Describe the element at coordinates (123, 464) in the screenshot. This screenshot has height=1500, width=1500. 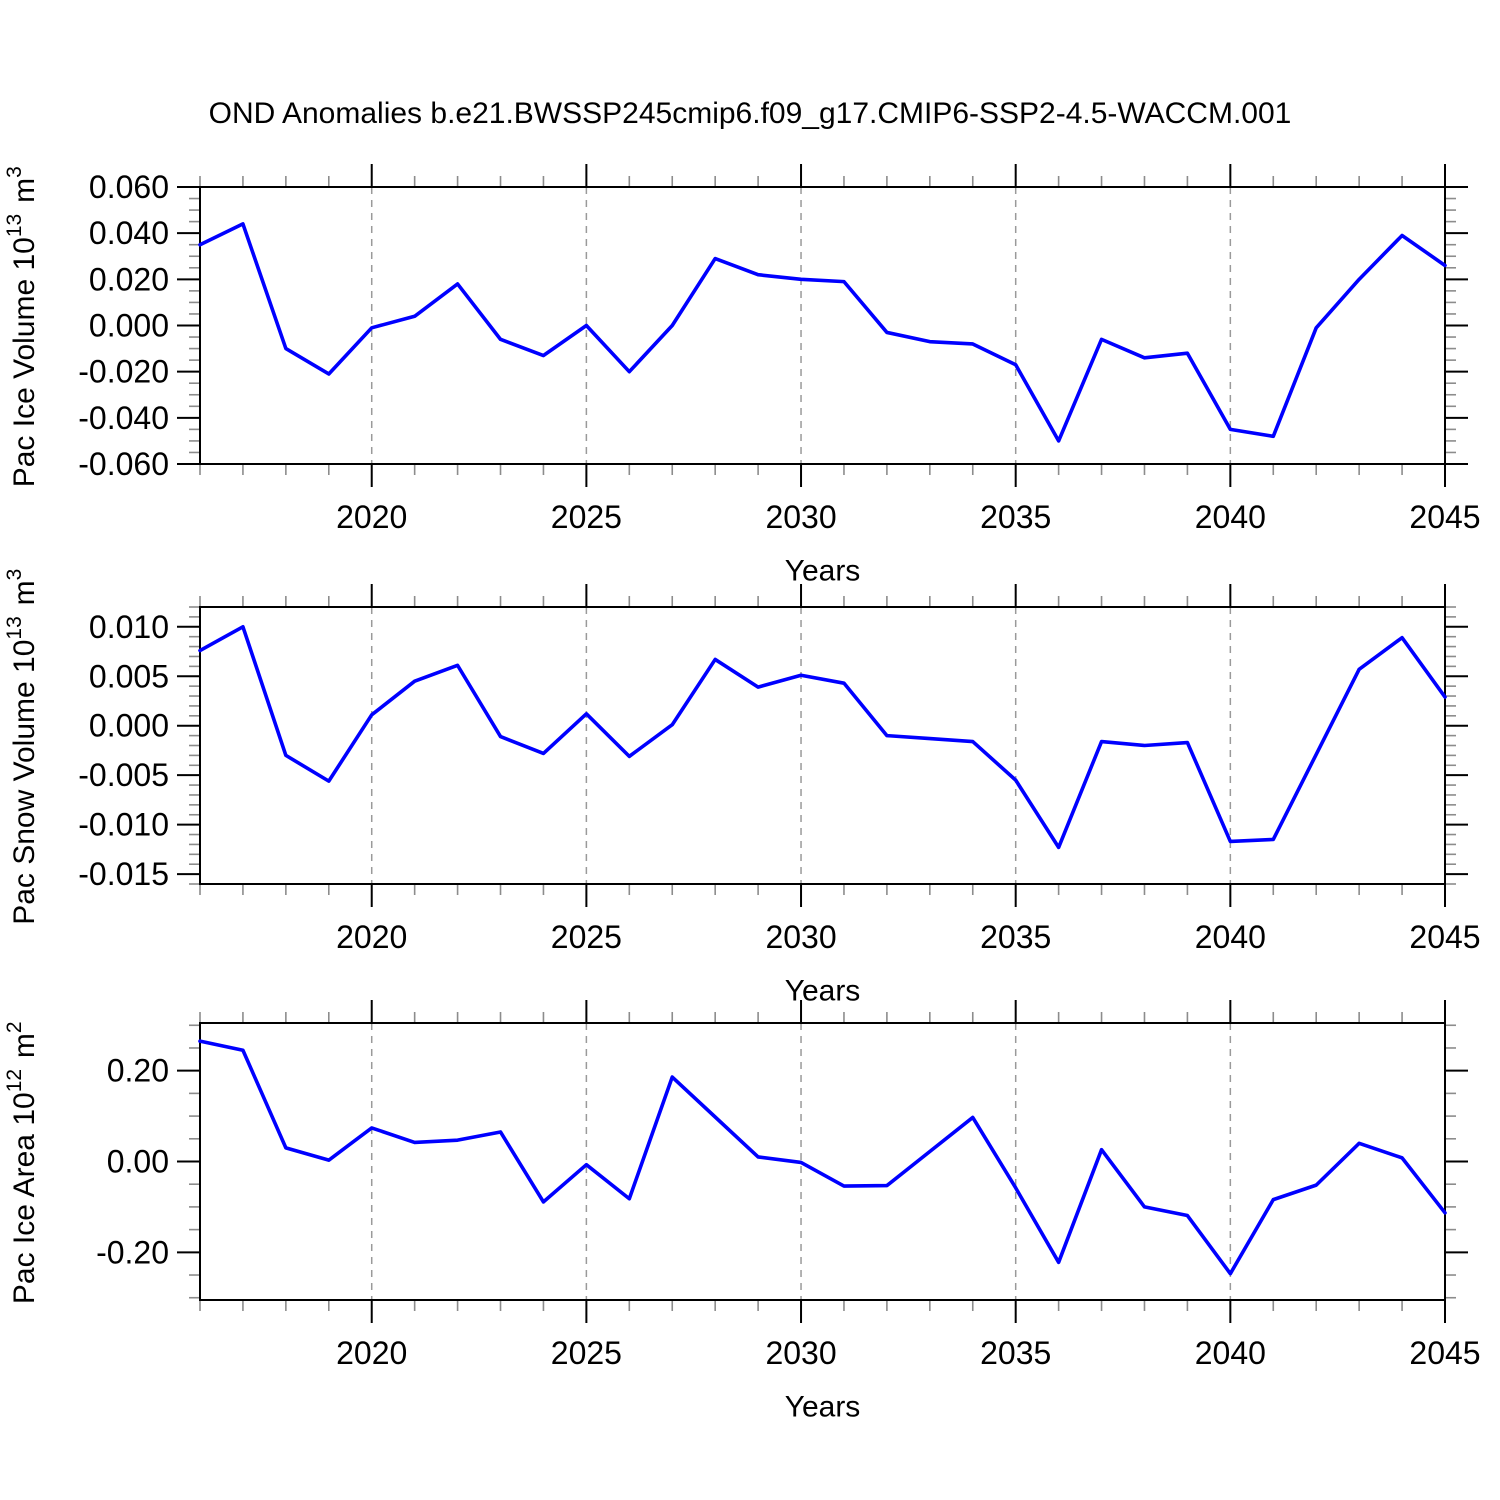
I see `y-tick-label: -0.060` at that location.